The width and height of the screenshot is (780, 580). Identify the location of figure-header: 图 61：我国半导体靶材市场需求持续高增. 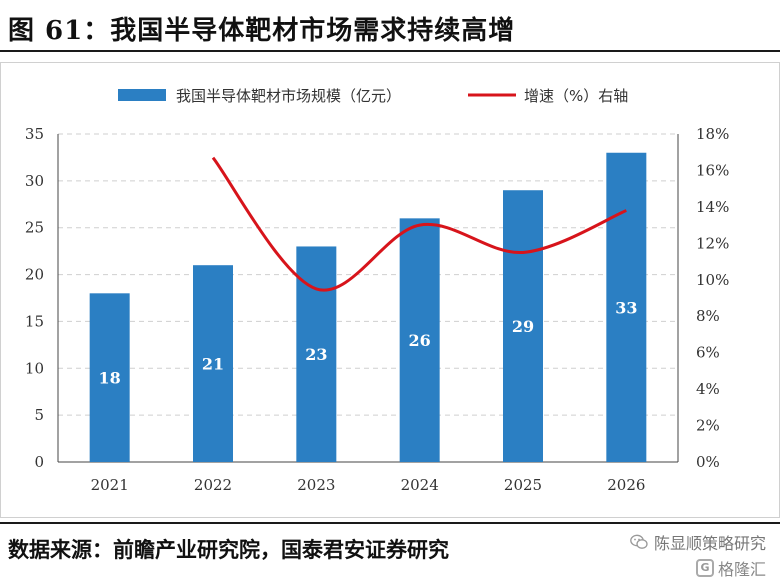
(390, 26).